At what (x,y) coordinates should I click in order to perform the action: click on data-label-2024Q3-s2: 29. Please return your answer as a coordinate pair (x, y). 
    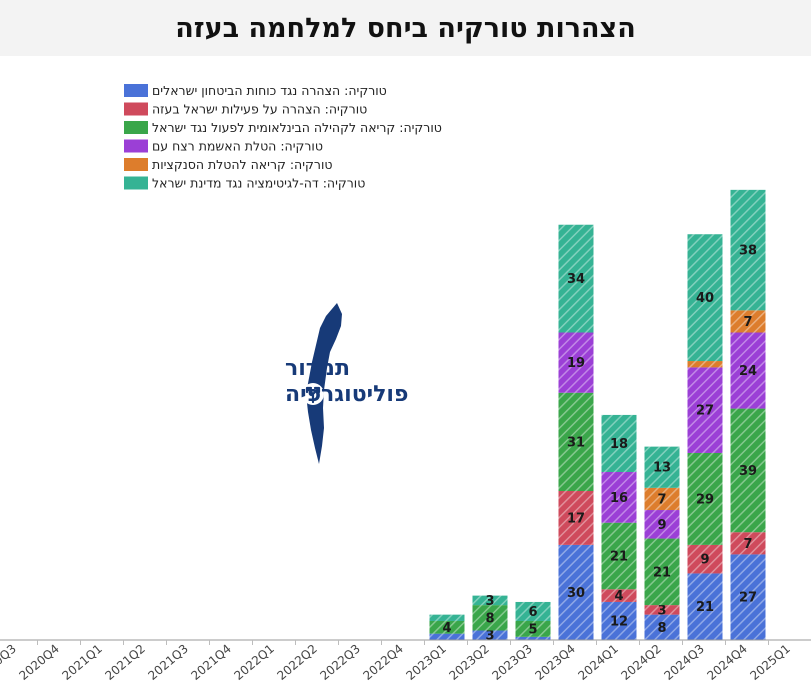
    Looking at the image, I should click on (705, 499).